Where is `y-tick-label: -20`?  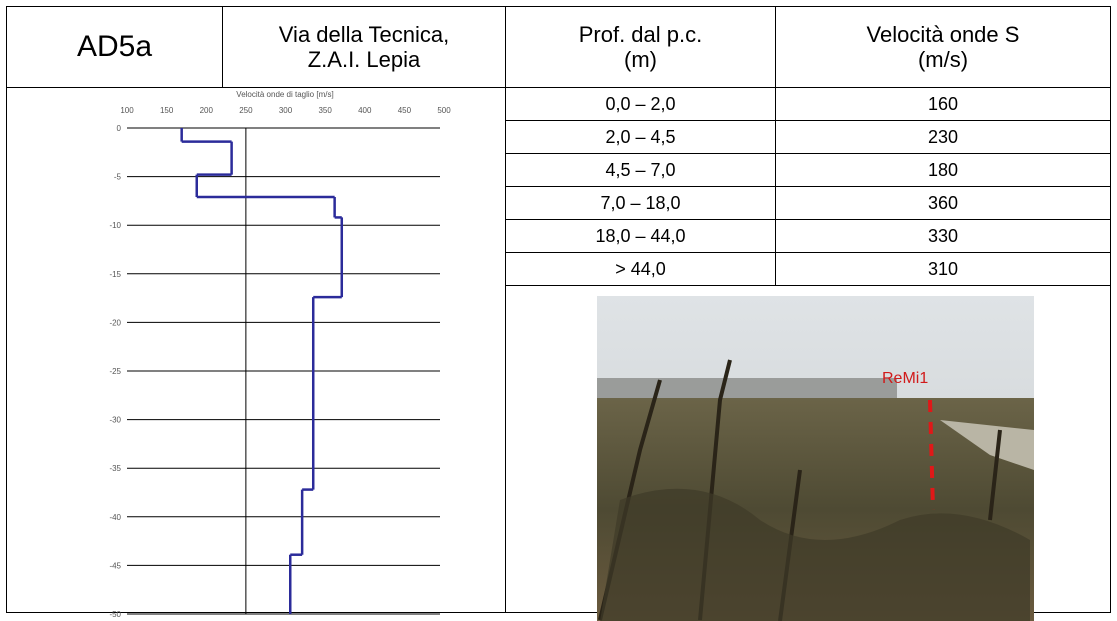
y-tick-label: -20 is located at coordinates (115, 322).